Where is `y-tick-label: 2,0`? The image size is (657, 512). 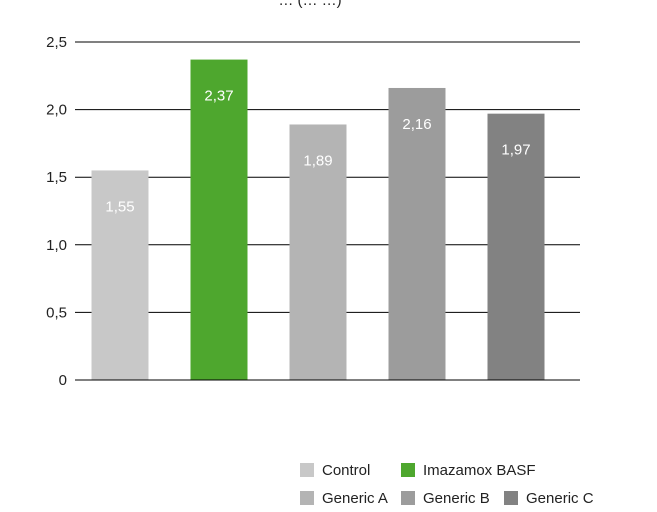 y-tick-label: 2,0 is located at coordinates (56, 110).